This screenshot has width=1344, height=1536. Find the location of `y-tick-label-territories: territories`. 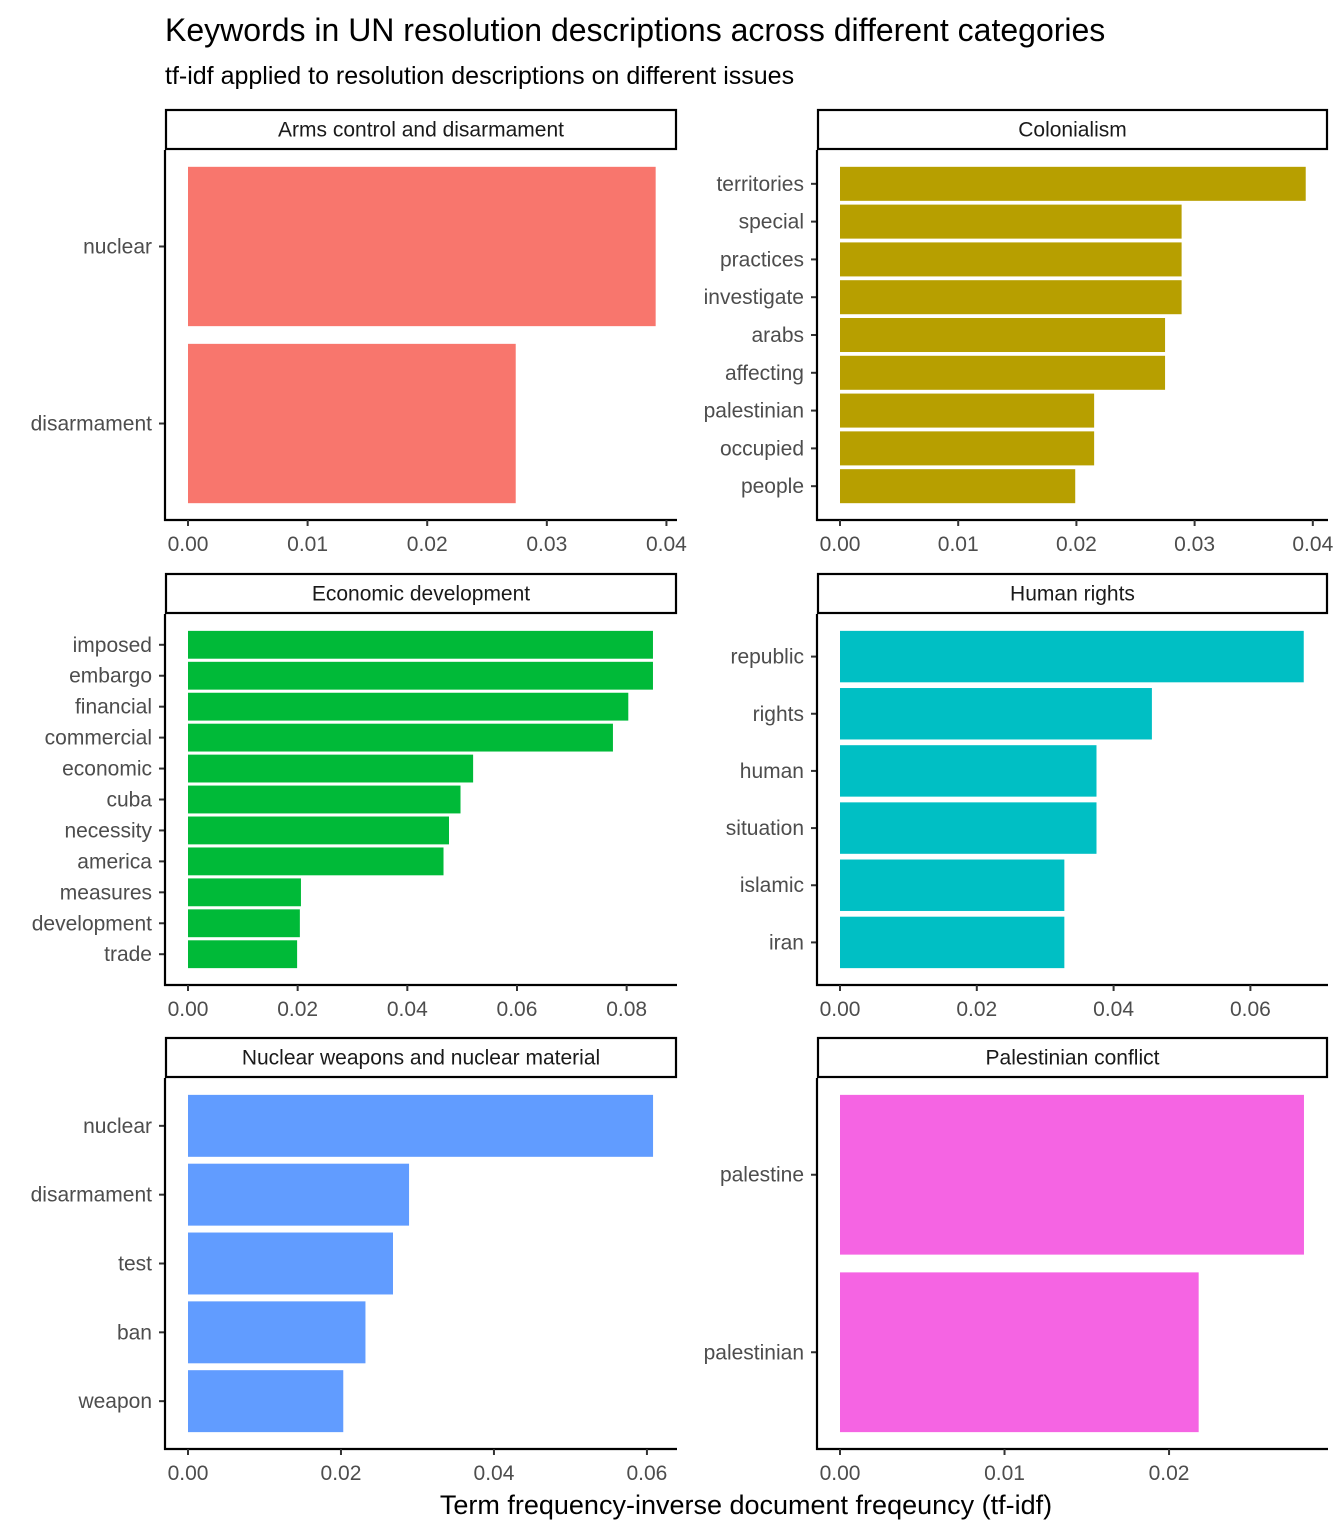

y-tick-label-territories: territories is located at coordinates (760, 184).